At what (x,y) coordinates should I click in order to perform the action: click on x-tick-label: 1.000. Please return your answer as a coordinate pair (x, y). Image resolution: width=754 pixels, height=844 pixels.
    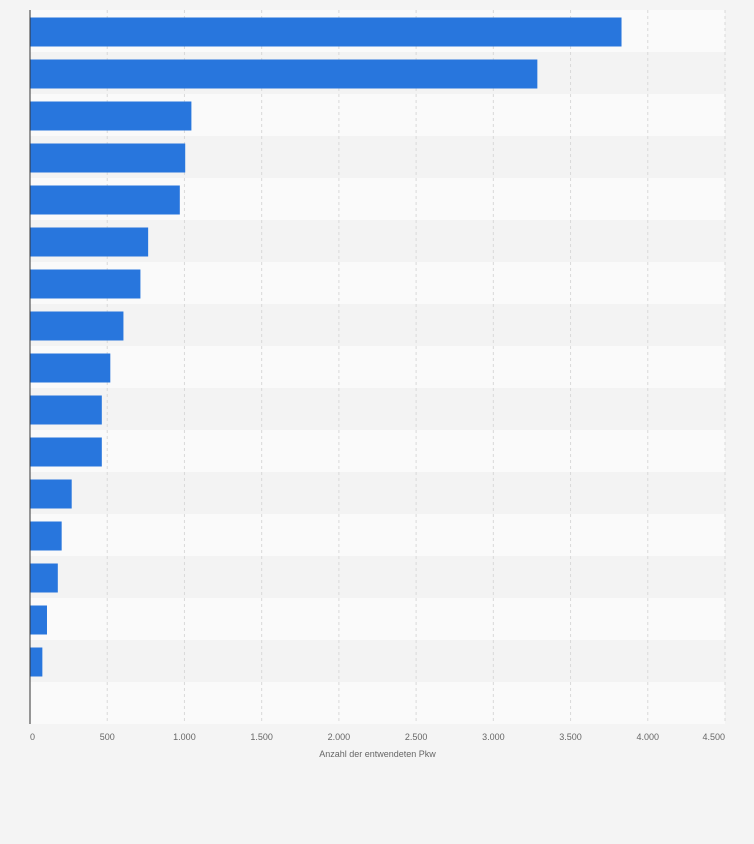
    Looking at the image, I should click on (184, 737).